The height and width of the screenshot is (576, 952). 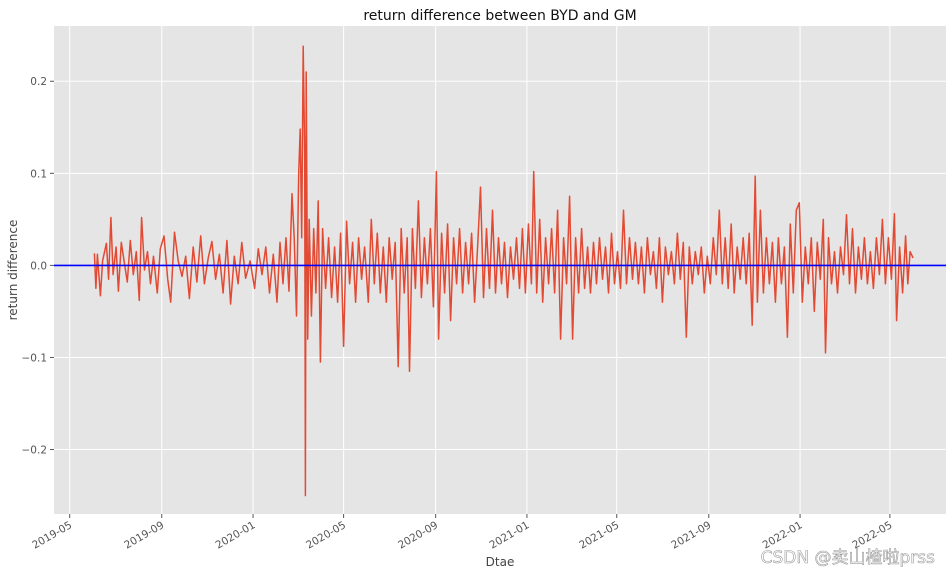 I want to click on x-tick-label: 2022-01, so click(x=783, y=535).